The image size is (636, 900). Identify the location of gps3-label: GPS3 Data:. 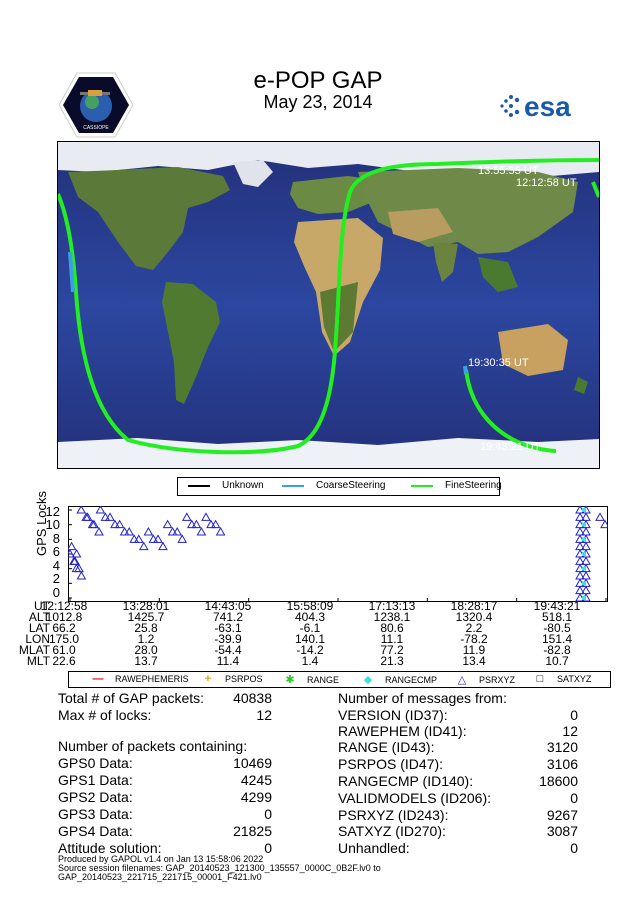
(95, 814).